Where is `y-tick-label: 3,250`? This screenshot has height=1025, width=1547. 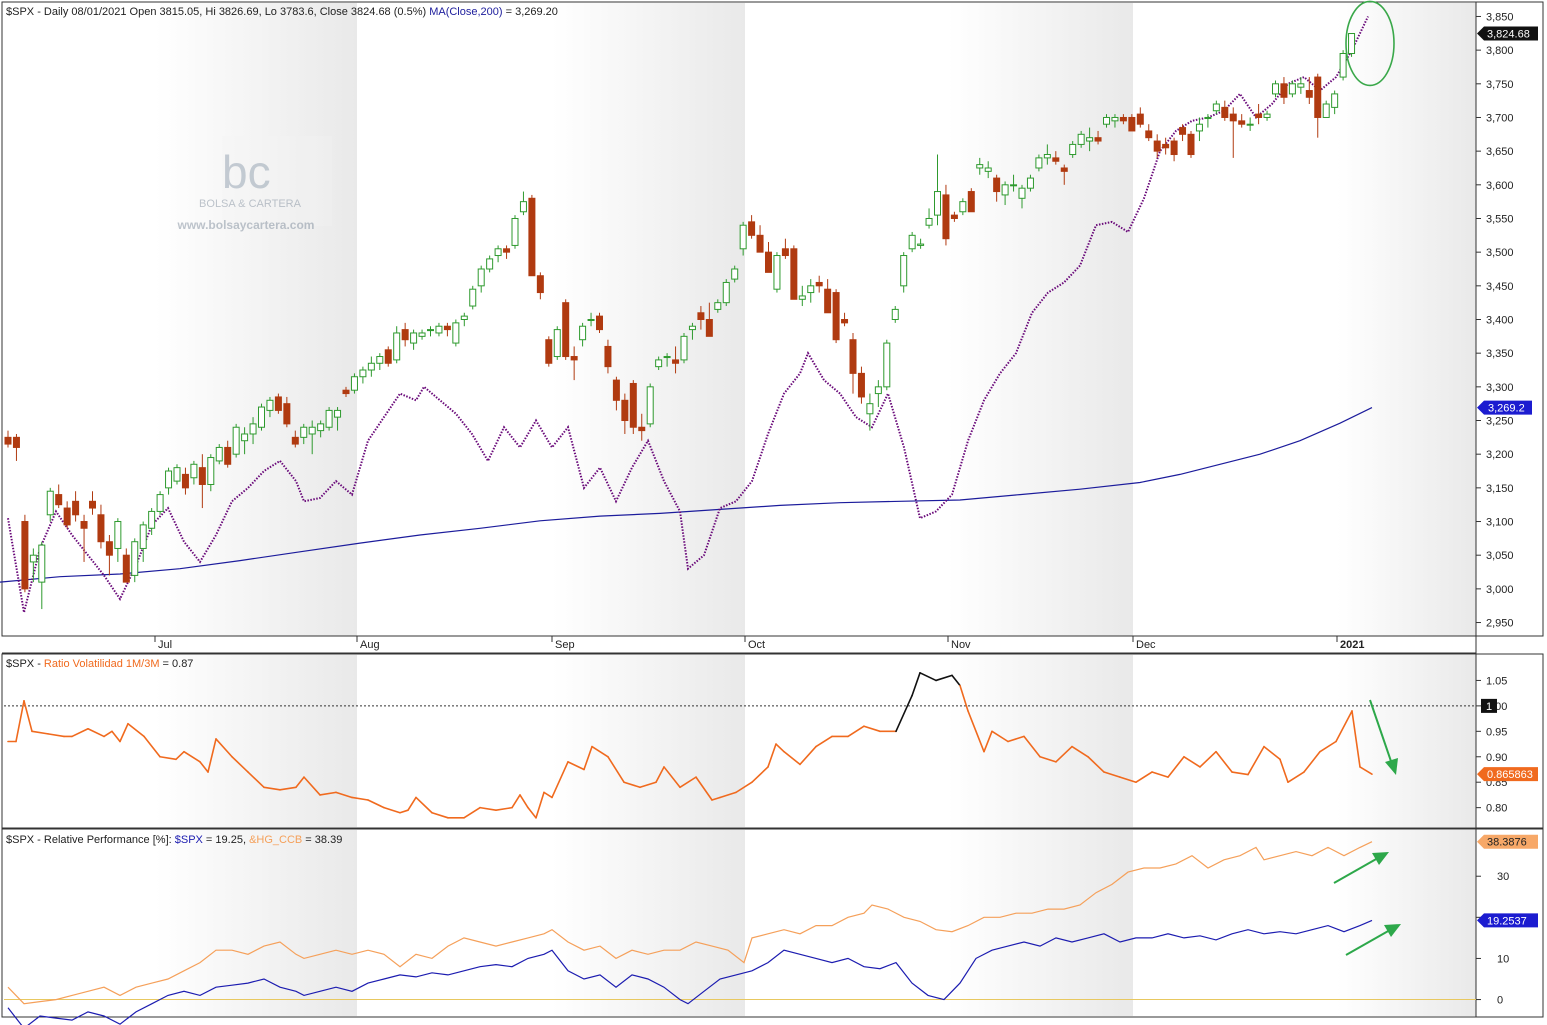 y-tick-label: 3,250 is located at coordinates (1500, 422).